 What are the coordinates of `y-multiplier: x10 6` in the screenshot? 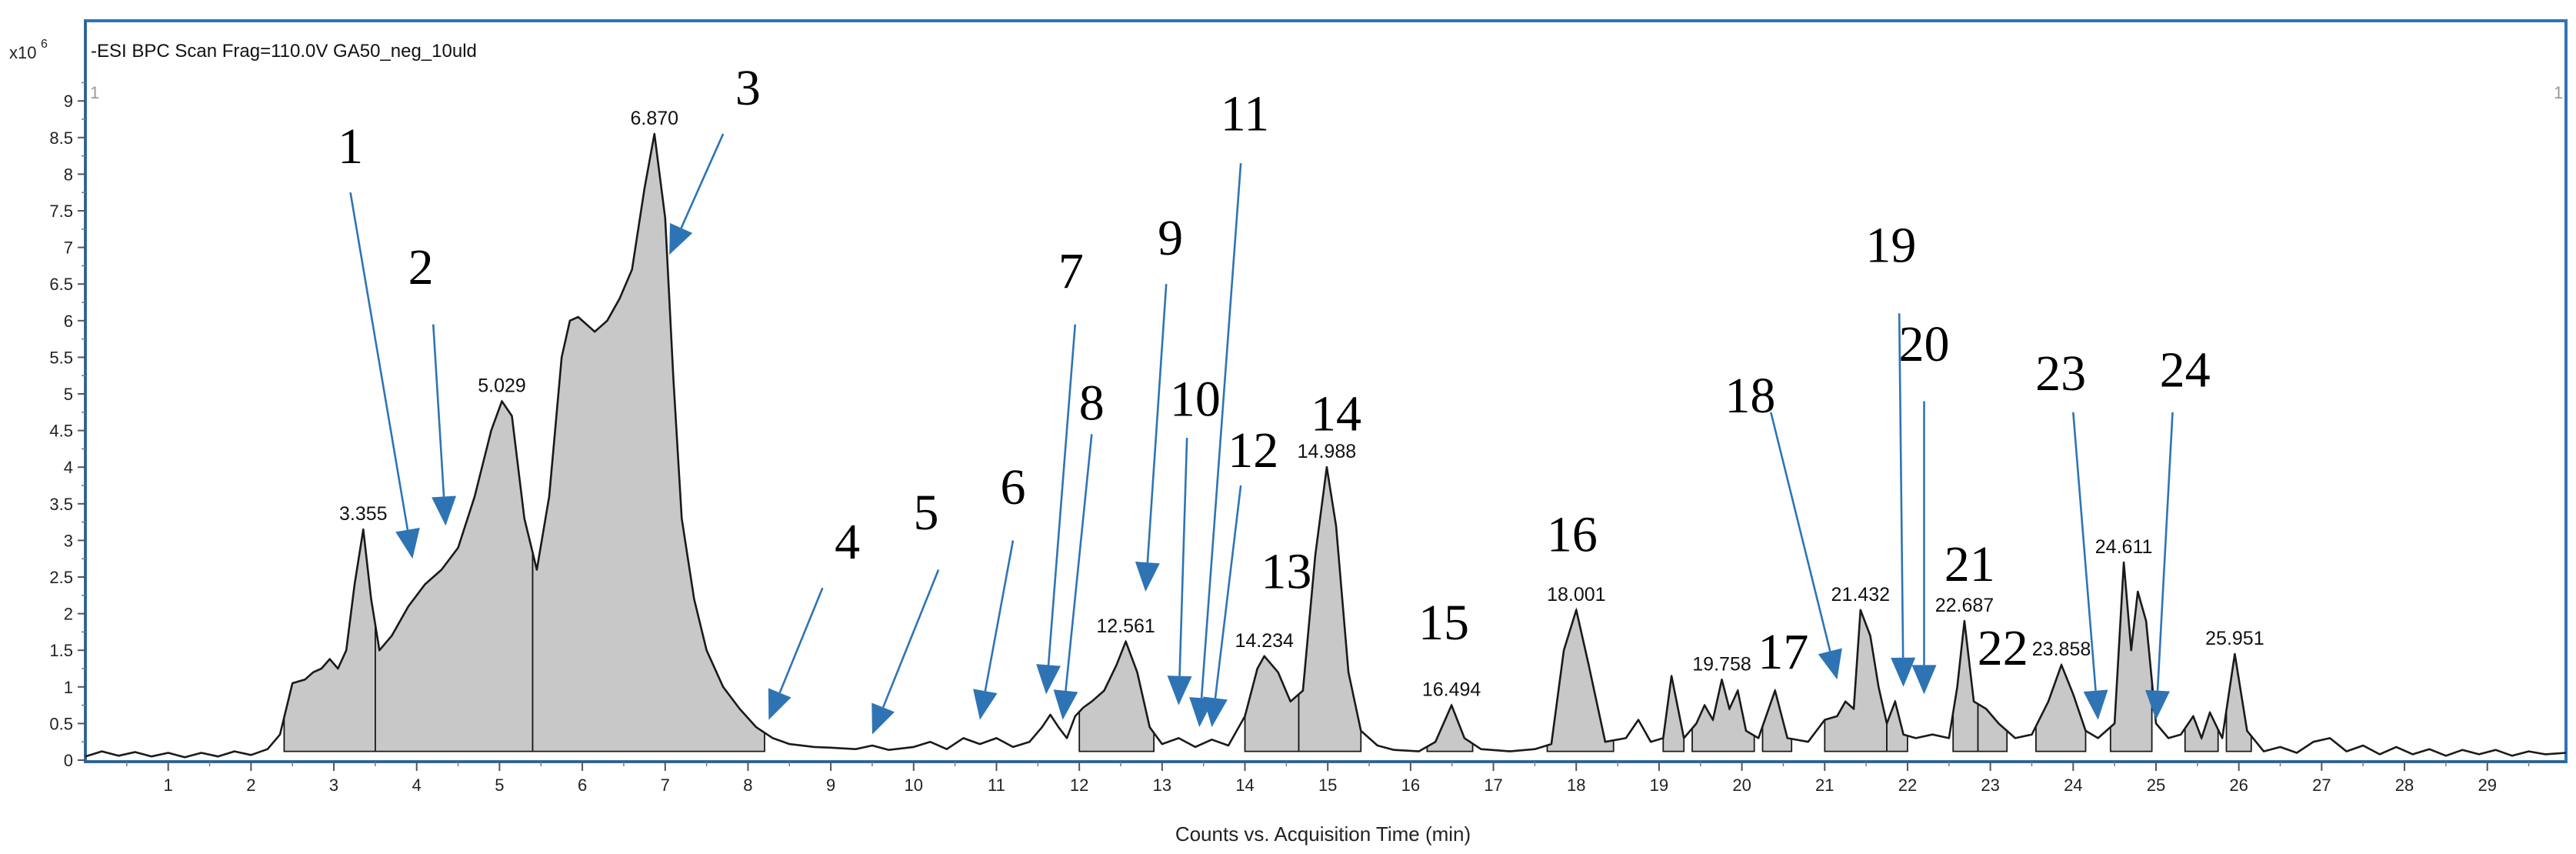 It's located at (28, 50).